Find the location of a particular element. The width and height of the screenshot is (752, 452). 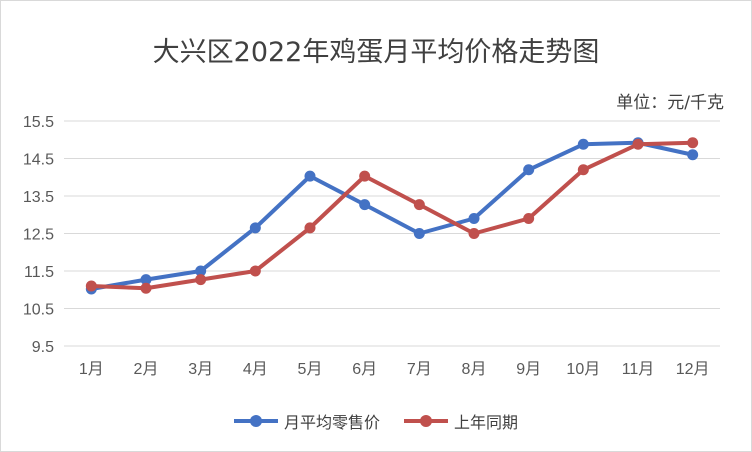

x-tick-label: 9月 is located at coordinates (528, 369).